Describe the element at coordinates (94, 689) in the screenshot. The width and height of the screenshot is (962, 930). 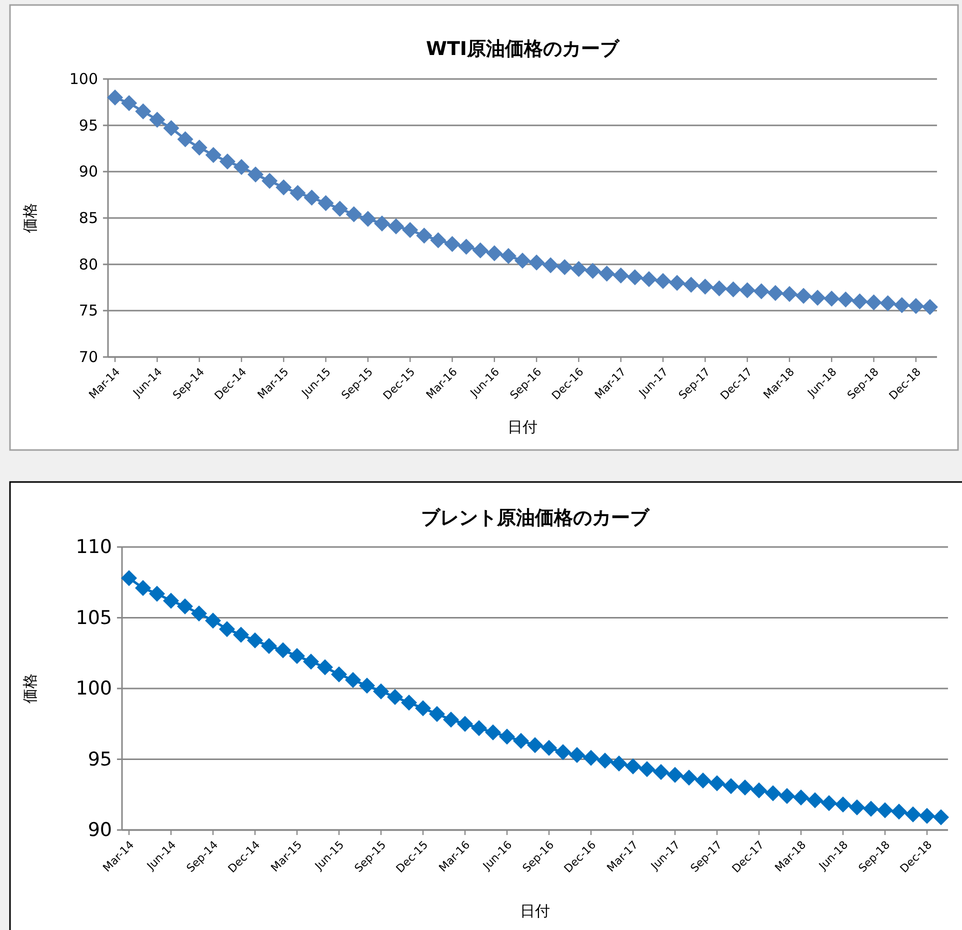
I see `y-tick-label: 100` at that location.